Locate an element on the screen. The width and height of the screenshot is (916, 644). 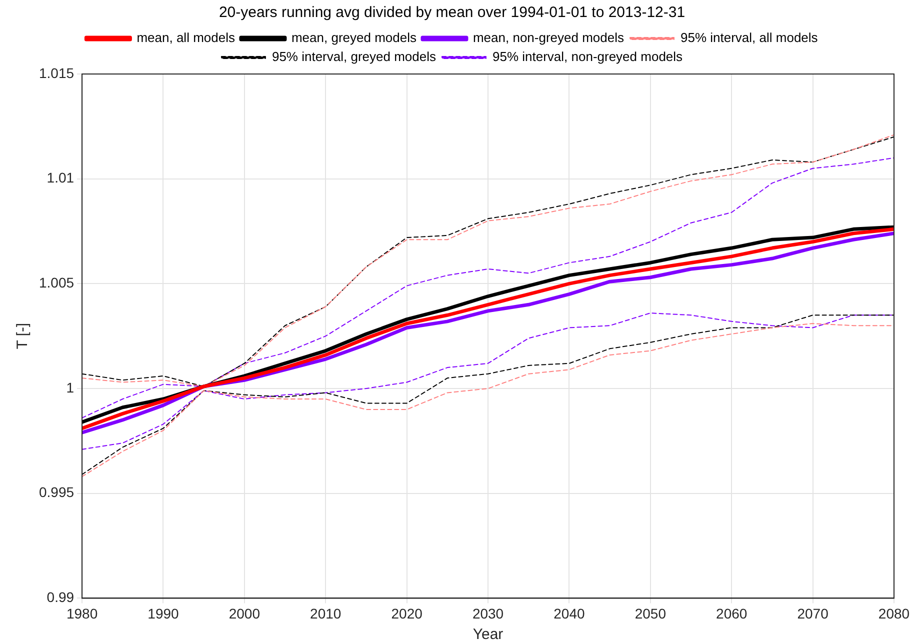
y-tick-label: 0.995 is located at coordinates (56, 492).